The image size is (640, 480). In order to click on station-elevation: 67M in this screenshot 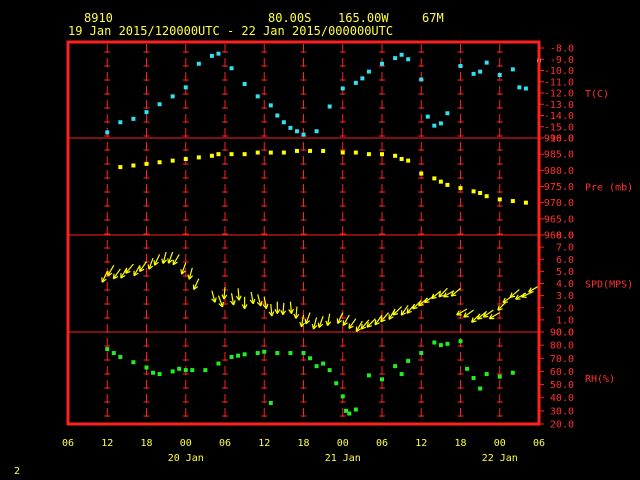, I will do `click(433, 18)`.